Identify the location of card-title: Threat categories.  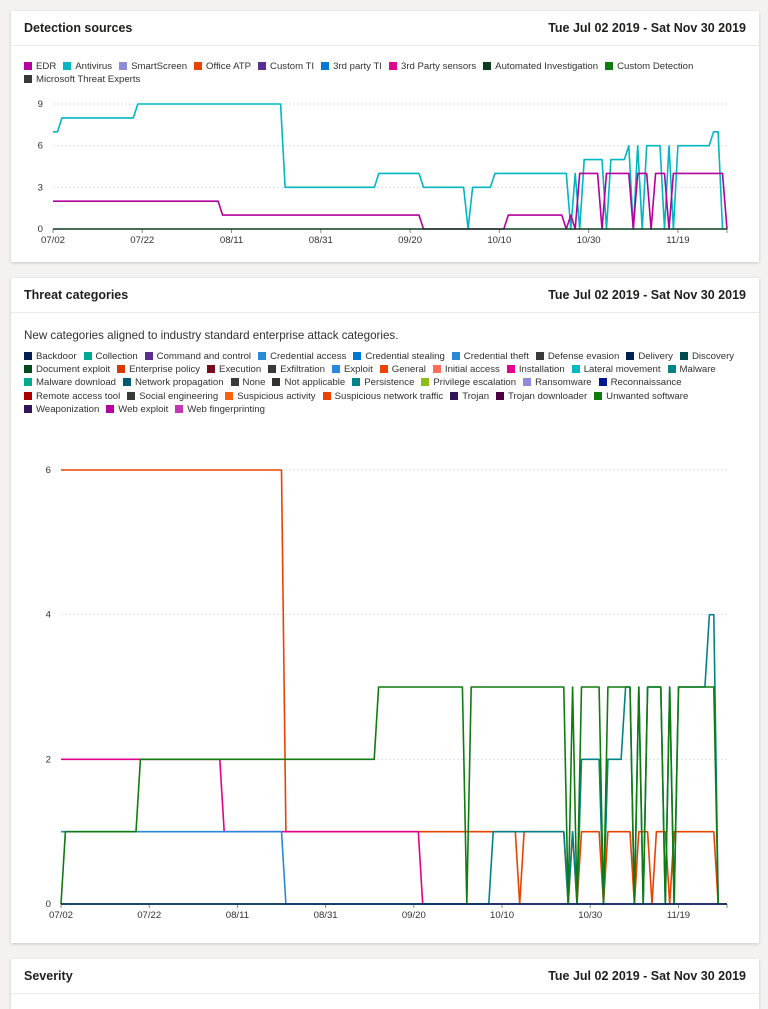
(76, 295).